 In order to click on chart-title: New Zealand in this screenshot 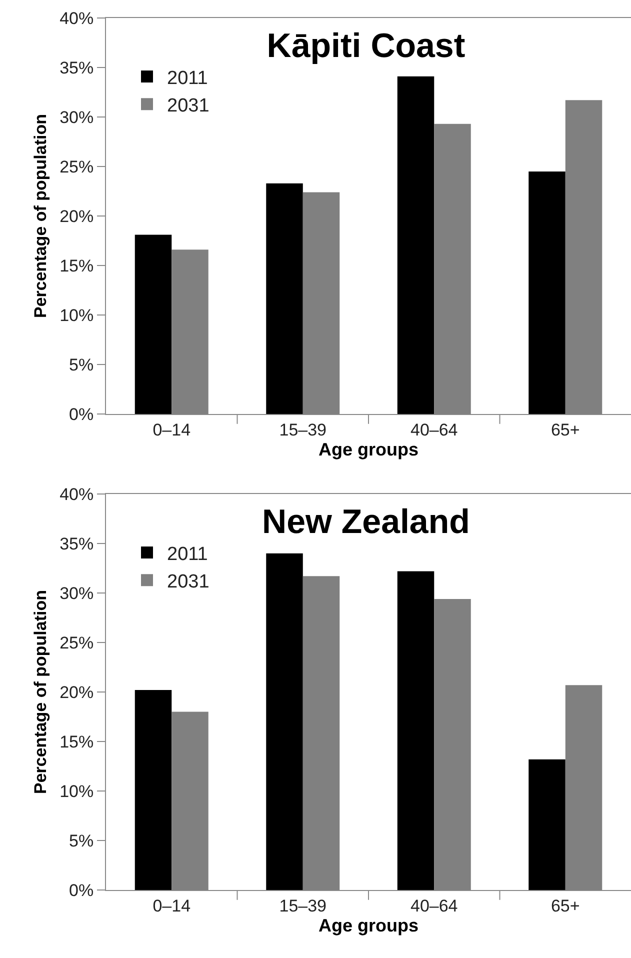, I will do `click(366, 522)`.